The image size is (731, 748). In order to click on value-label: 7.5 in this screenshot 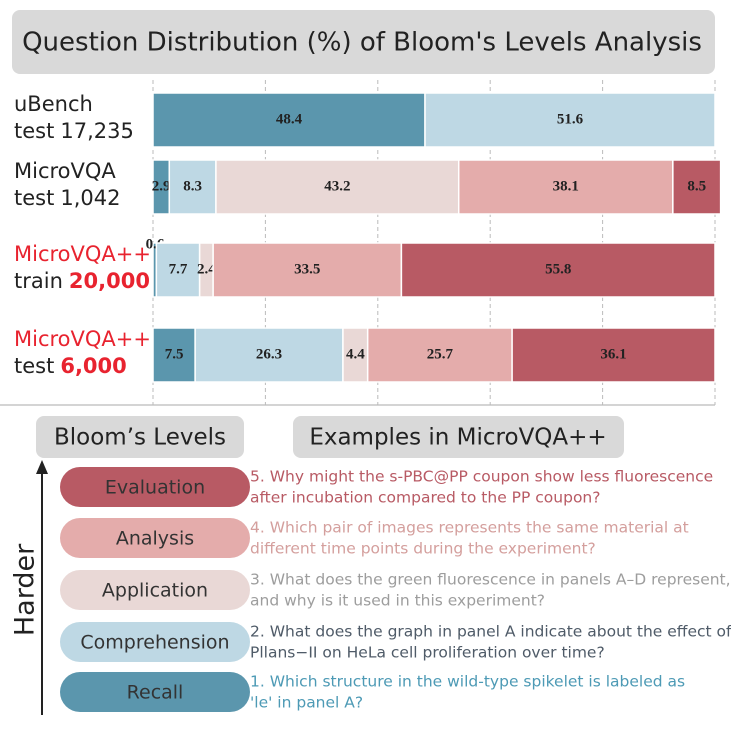, I will do `click(174, 354)`.